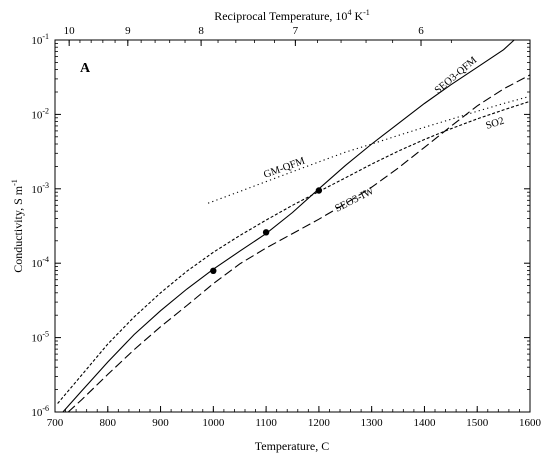 The height and width of the screenshot is (462, 547). Describe the element at coordinates (201, 31) in the screenshot. I see `top-tick-label: 8` at that location.